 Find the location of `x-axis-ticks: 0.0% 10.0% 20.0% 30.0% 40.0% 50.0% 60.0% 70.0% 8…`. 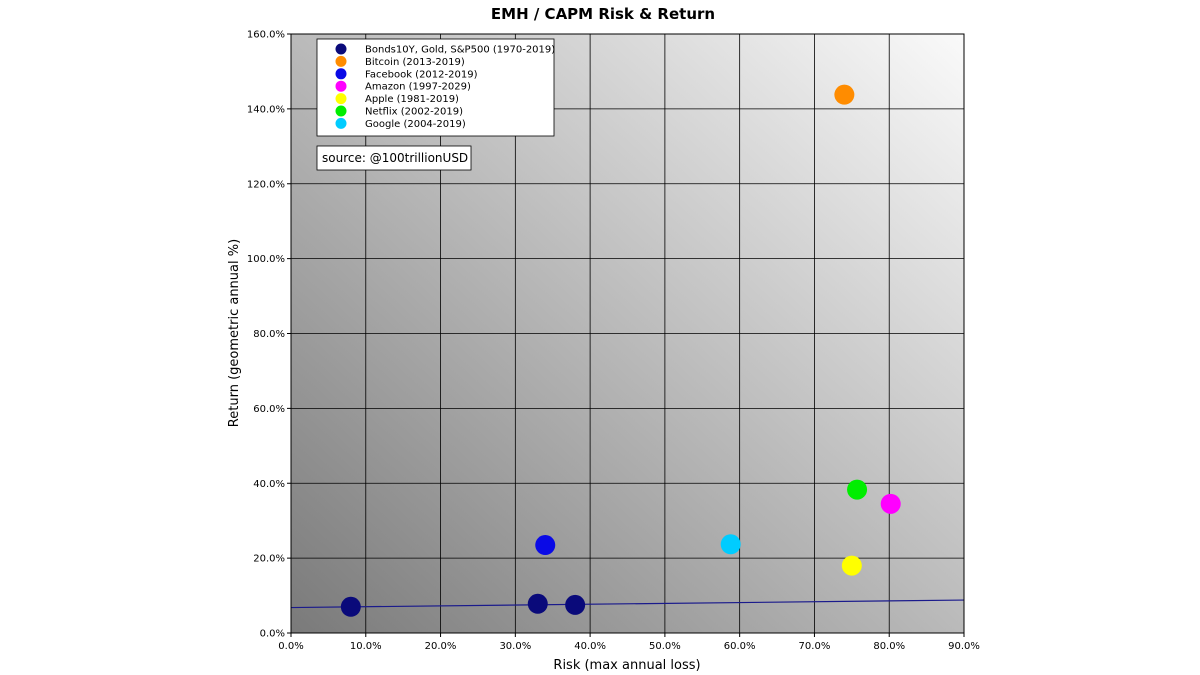

x-axis-ticks: 0.0% 10.0% 20.0% 30.0% 40.0% 50.0% 60.0% 70.0% 8… is located at coordinates (629, 642).